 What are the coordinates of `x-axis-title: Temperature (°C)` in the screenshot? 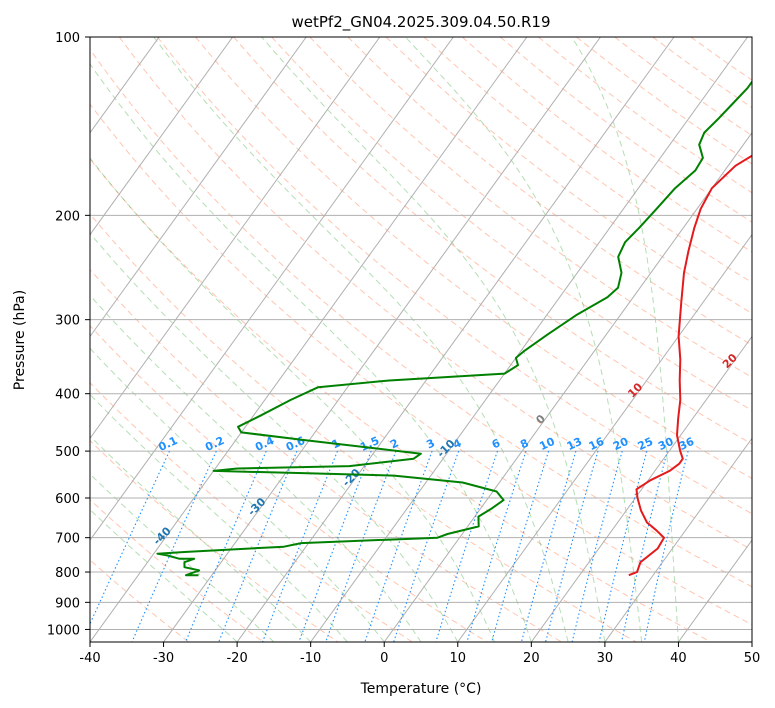 It's located at (421, 689).